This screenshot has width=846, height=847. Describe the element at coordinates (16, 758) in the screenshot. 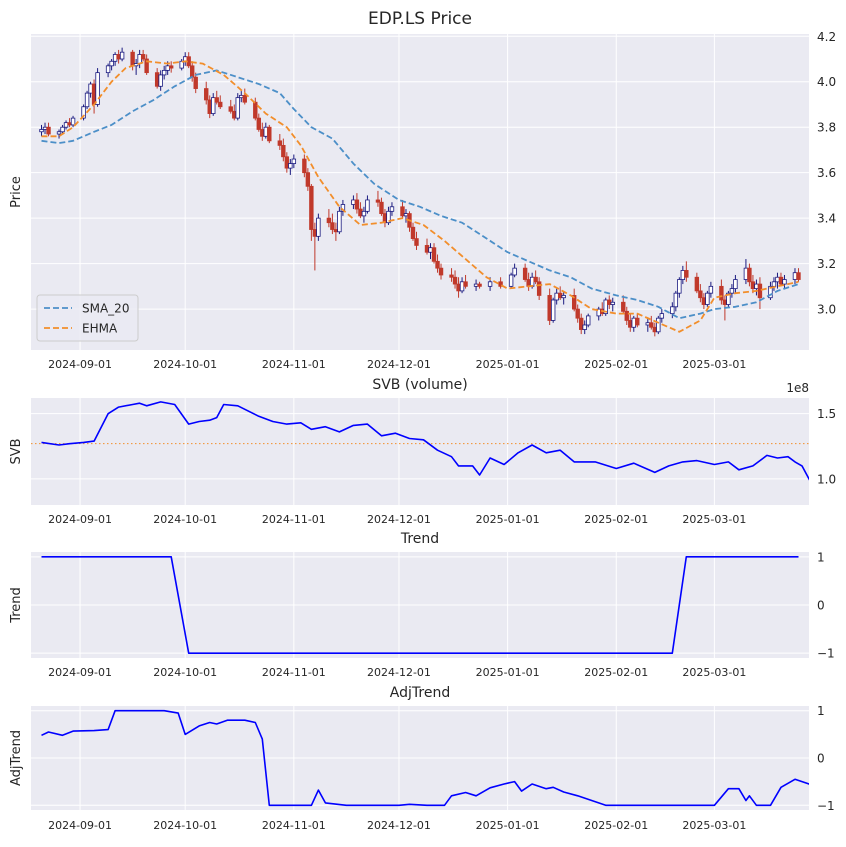

I see `y-axis-label: AdjTrend` at that location.